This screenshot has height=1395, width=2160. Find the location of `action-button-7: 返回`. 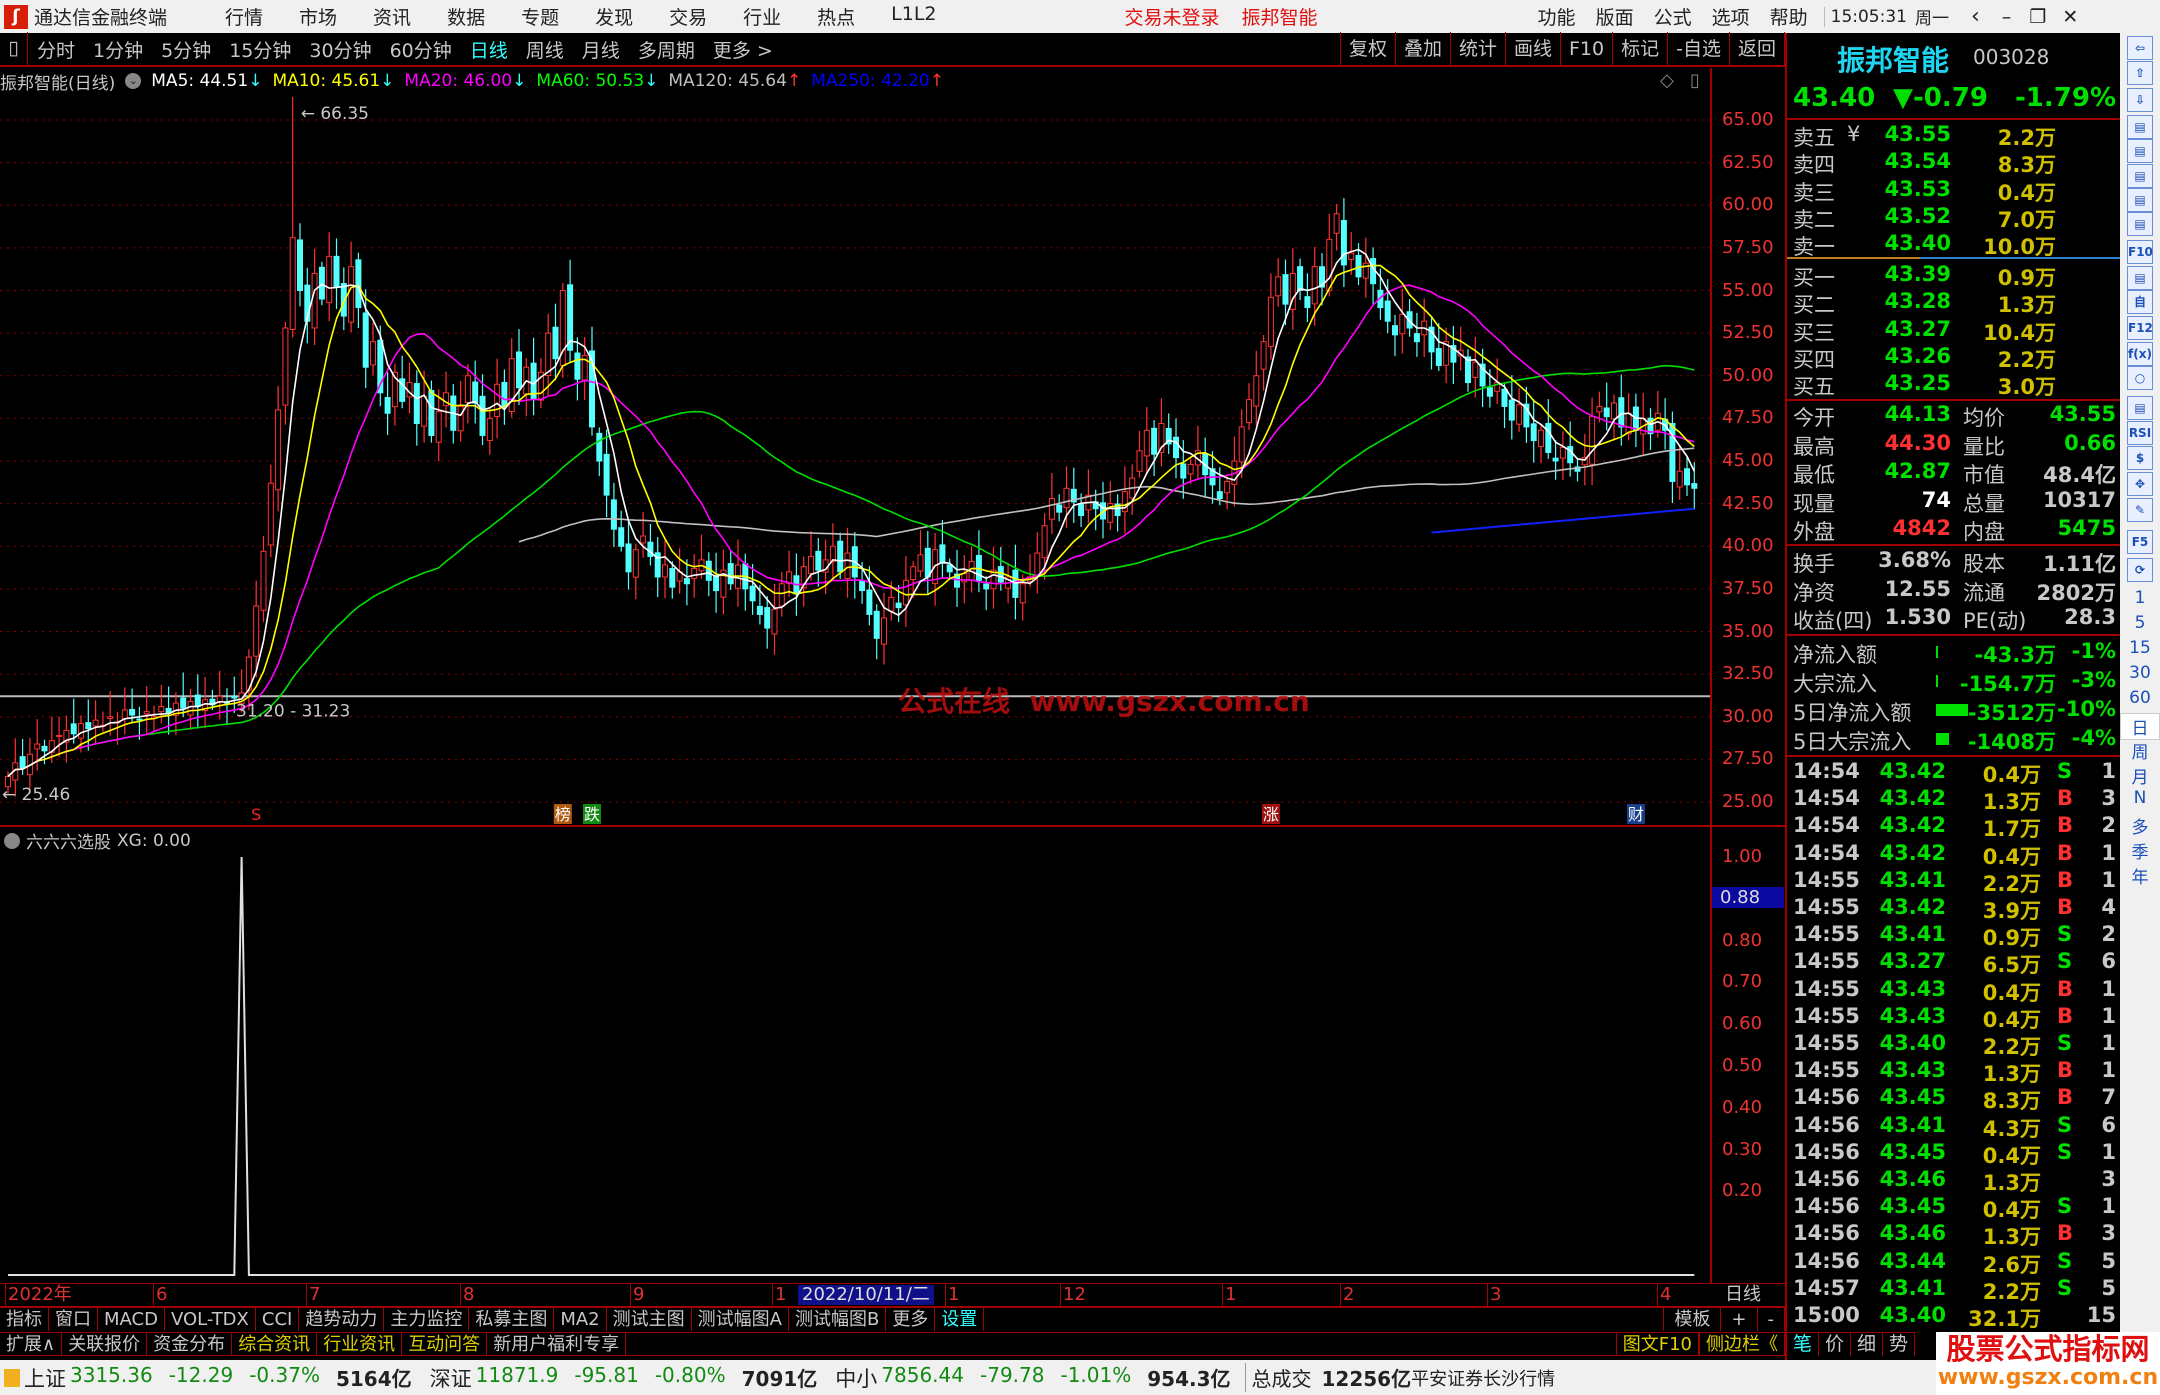

action-button-7: 返回 is located at coordinates (1756, 49).